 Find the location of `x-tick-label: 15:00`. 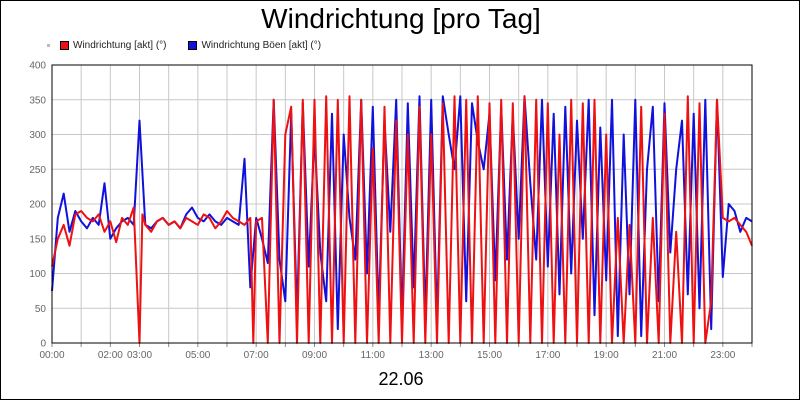

x-tick-label: 15:00 is located at coordinates (489, 355).